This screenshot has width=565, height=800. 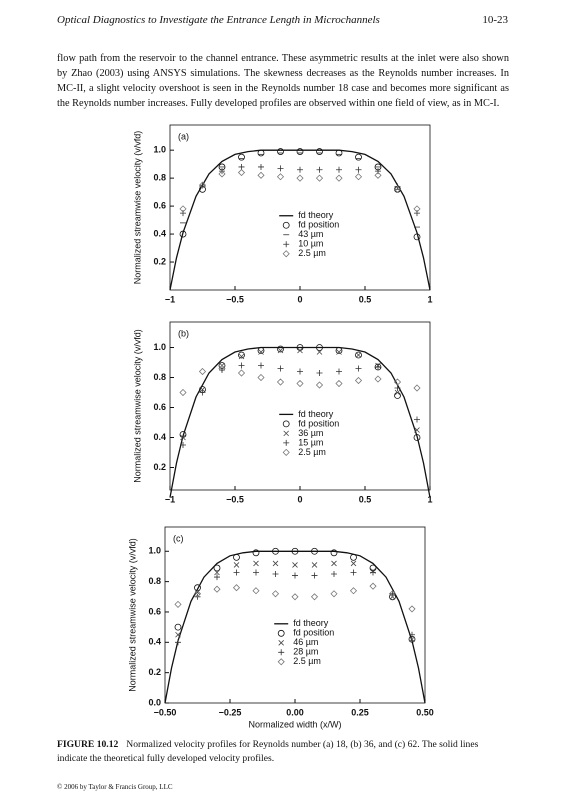 I want to click on y-tick-label: 0.6, so click(x=154, y=611).